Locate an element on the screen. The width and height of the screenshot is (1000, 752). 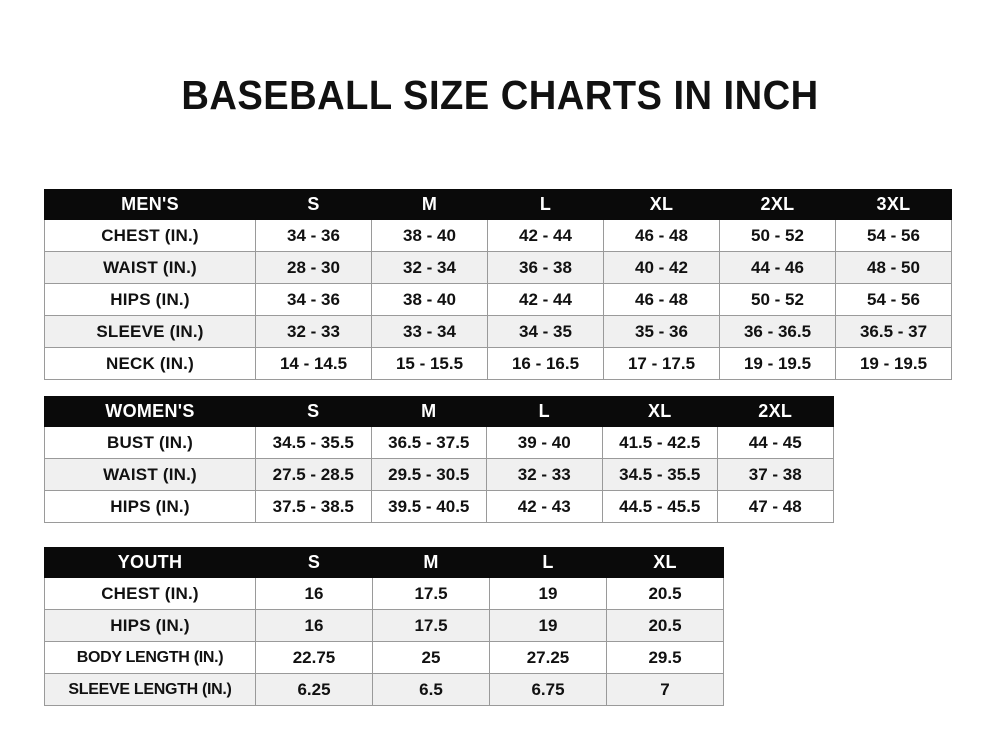
youth-row-label: CHEST (IN.) is located at coordinates (150, 593).